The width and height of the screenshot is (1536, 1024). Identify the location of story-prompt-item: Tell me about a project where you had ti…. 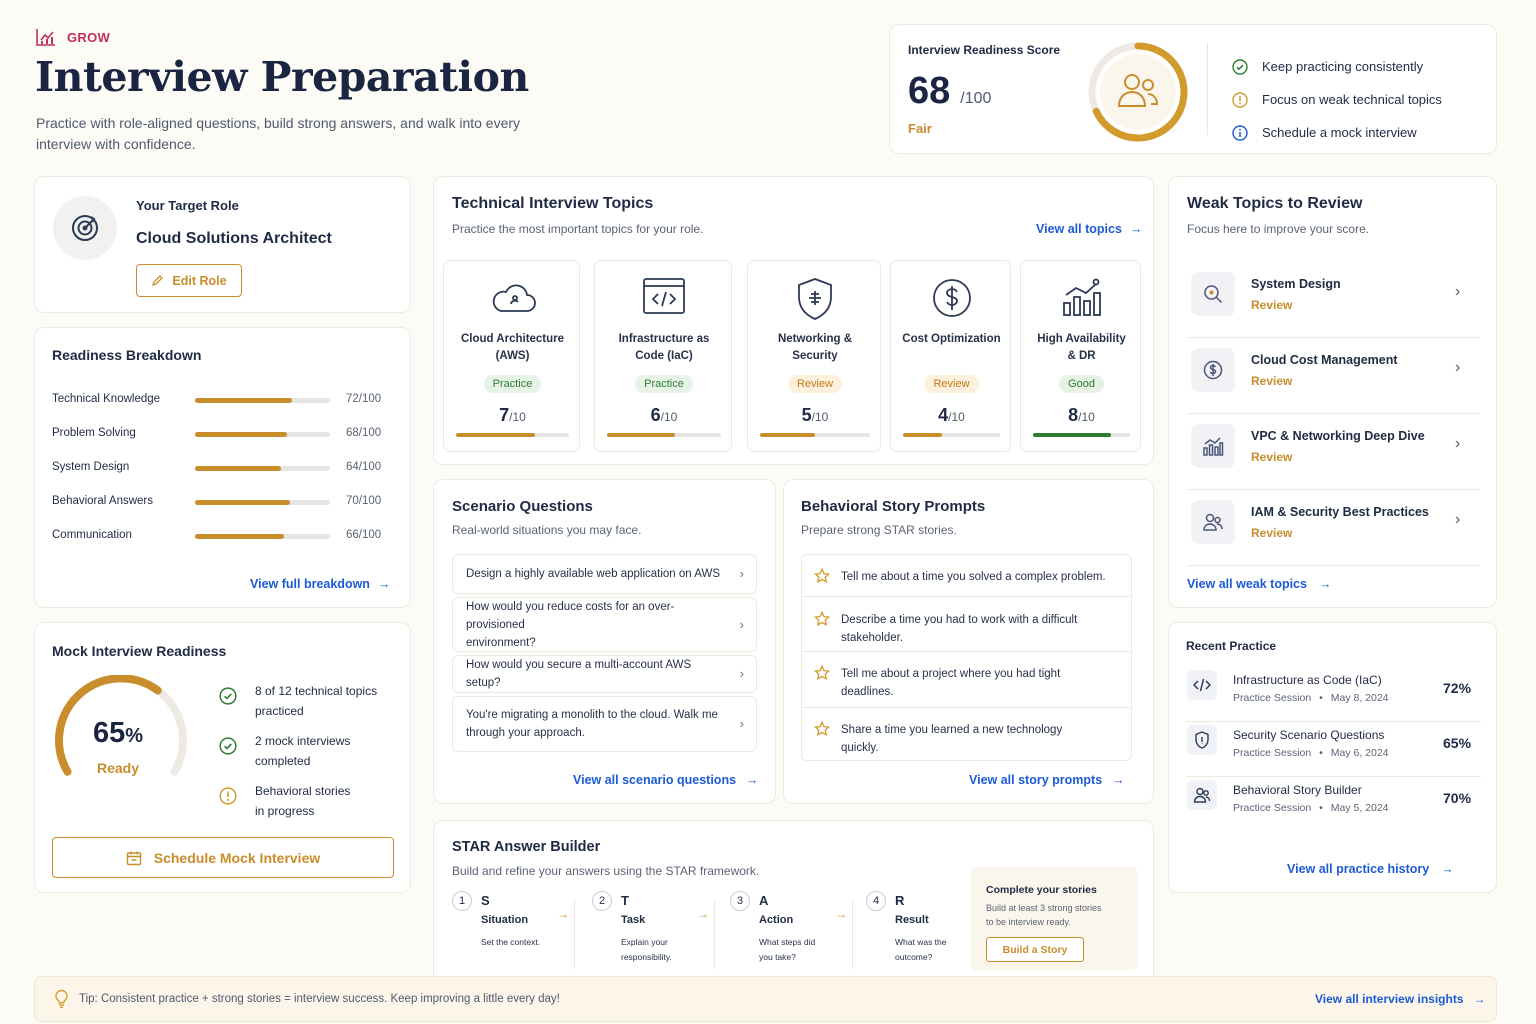
(966, 680).